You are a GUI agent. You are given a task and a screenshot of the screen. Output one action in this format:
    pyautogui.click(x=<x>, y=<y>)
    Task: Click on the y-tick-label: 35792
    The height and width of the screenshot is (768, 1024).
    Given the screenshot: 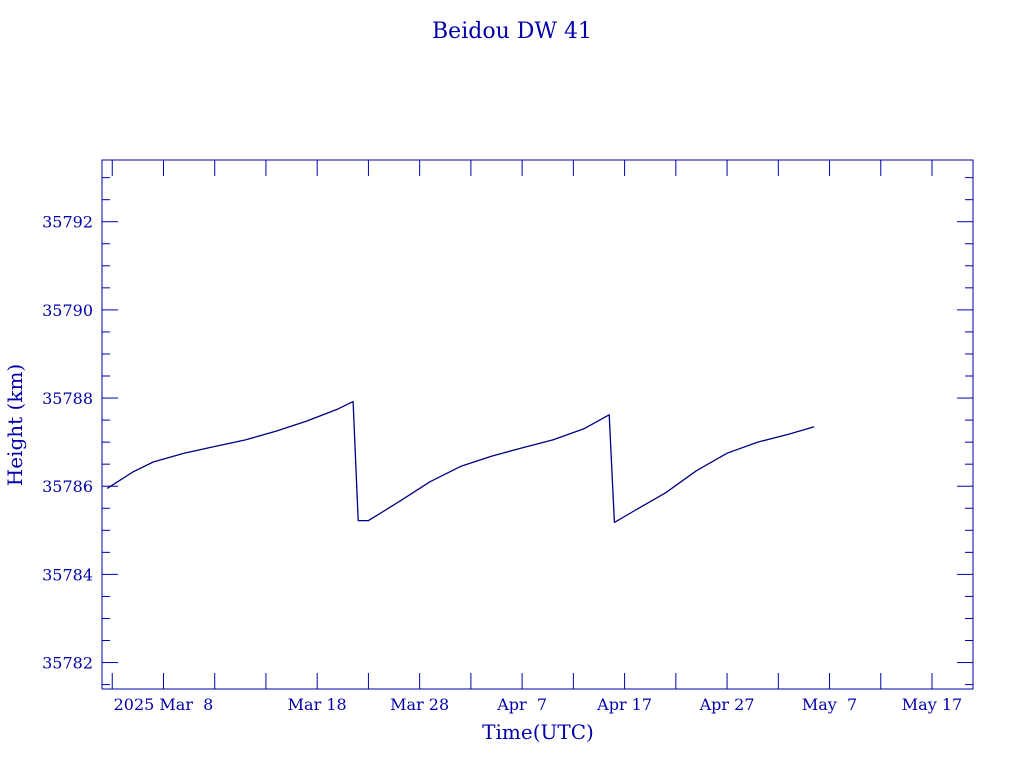 What is the action you would take?
    pyautogui.click(x=67, y=222)
    